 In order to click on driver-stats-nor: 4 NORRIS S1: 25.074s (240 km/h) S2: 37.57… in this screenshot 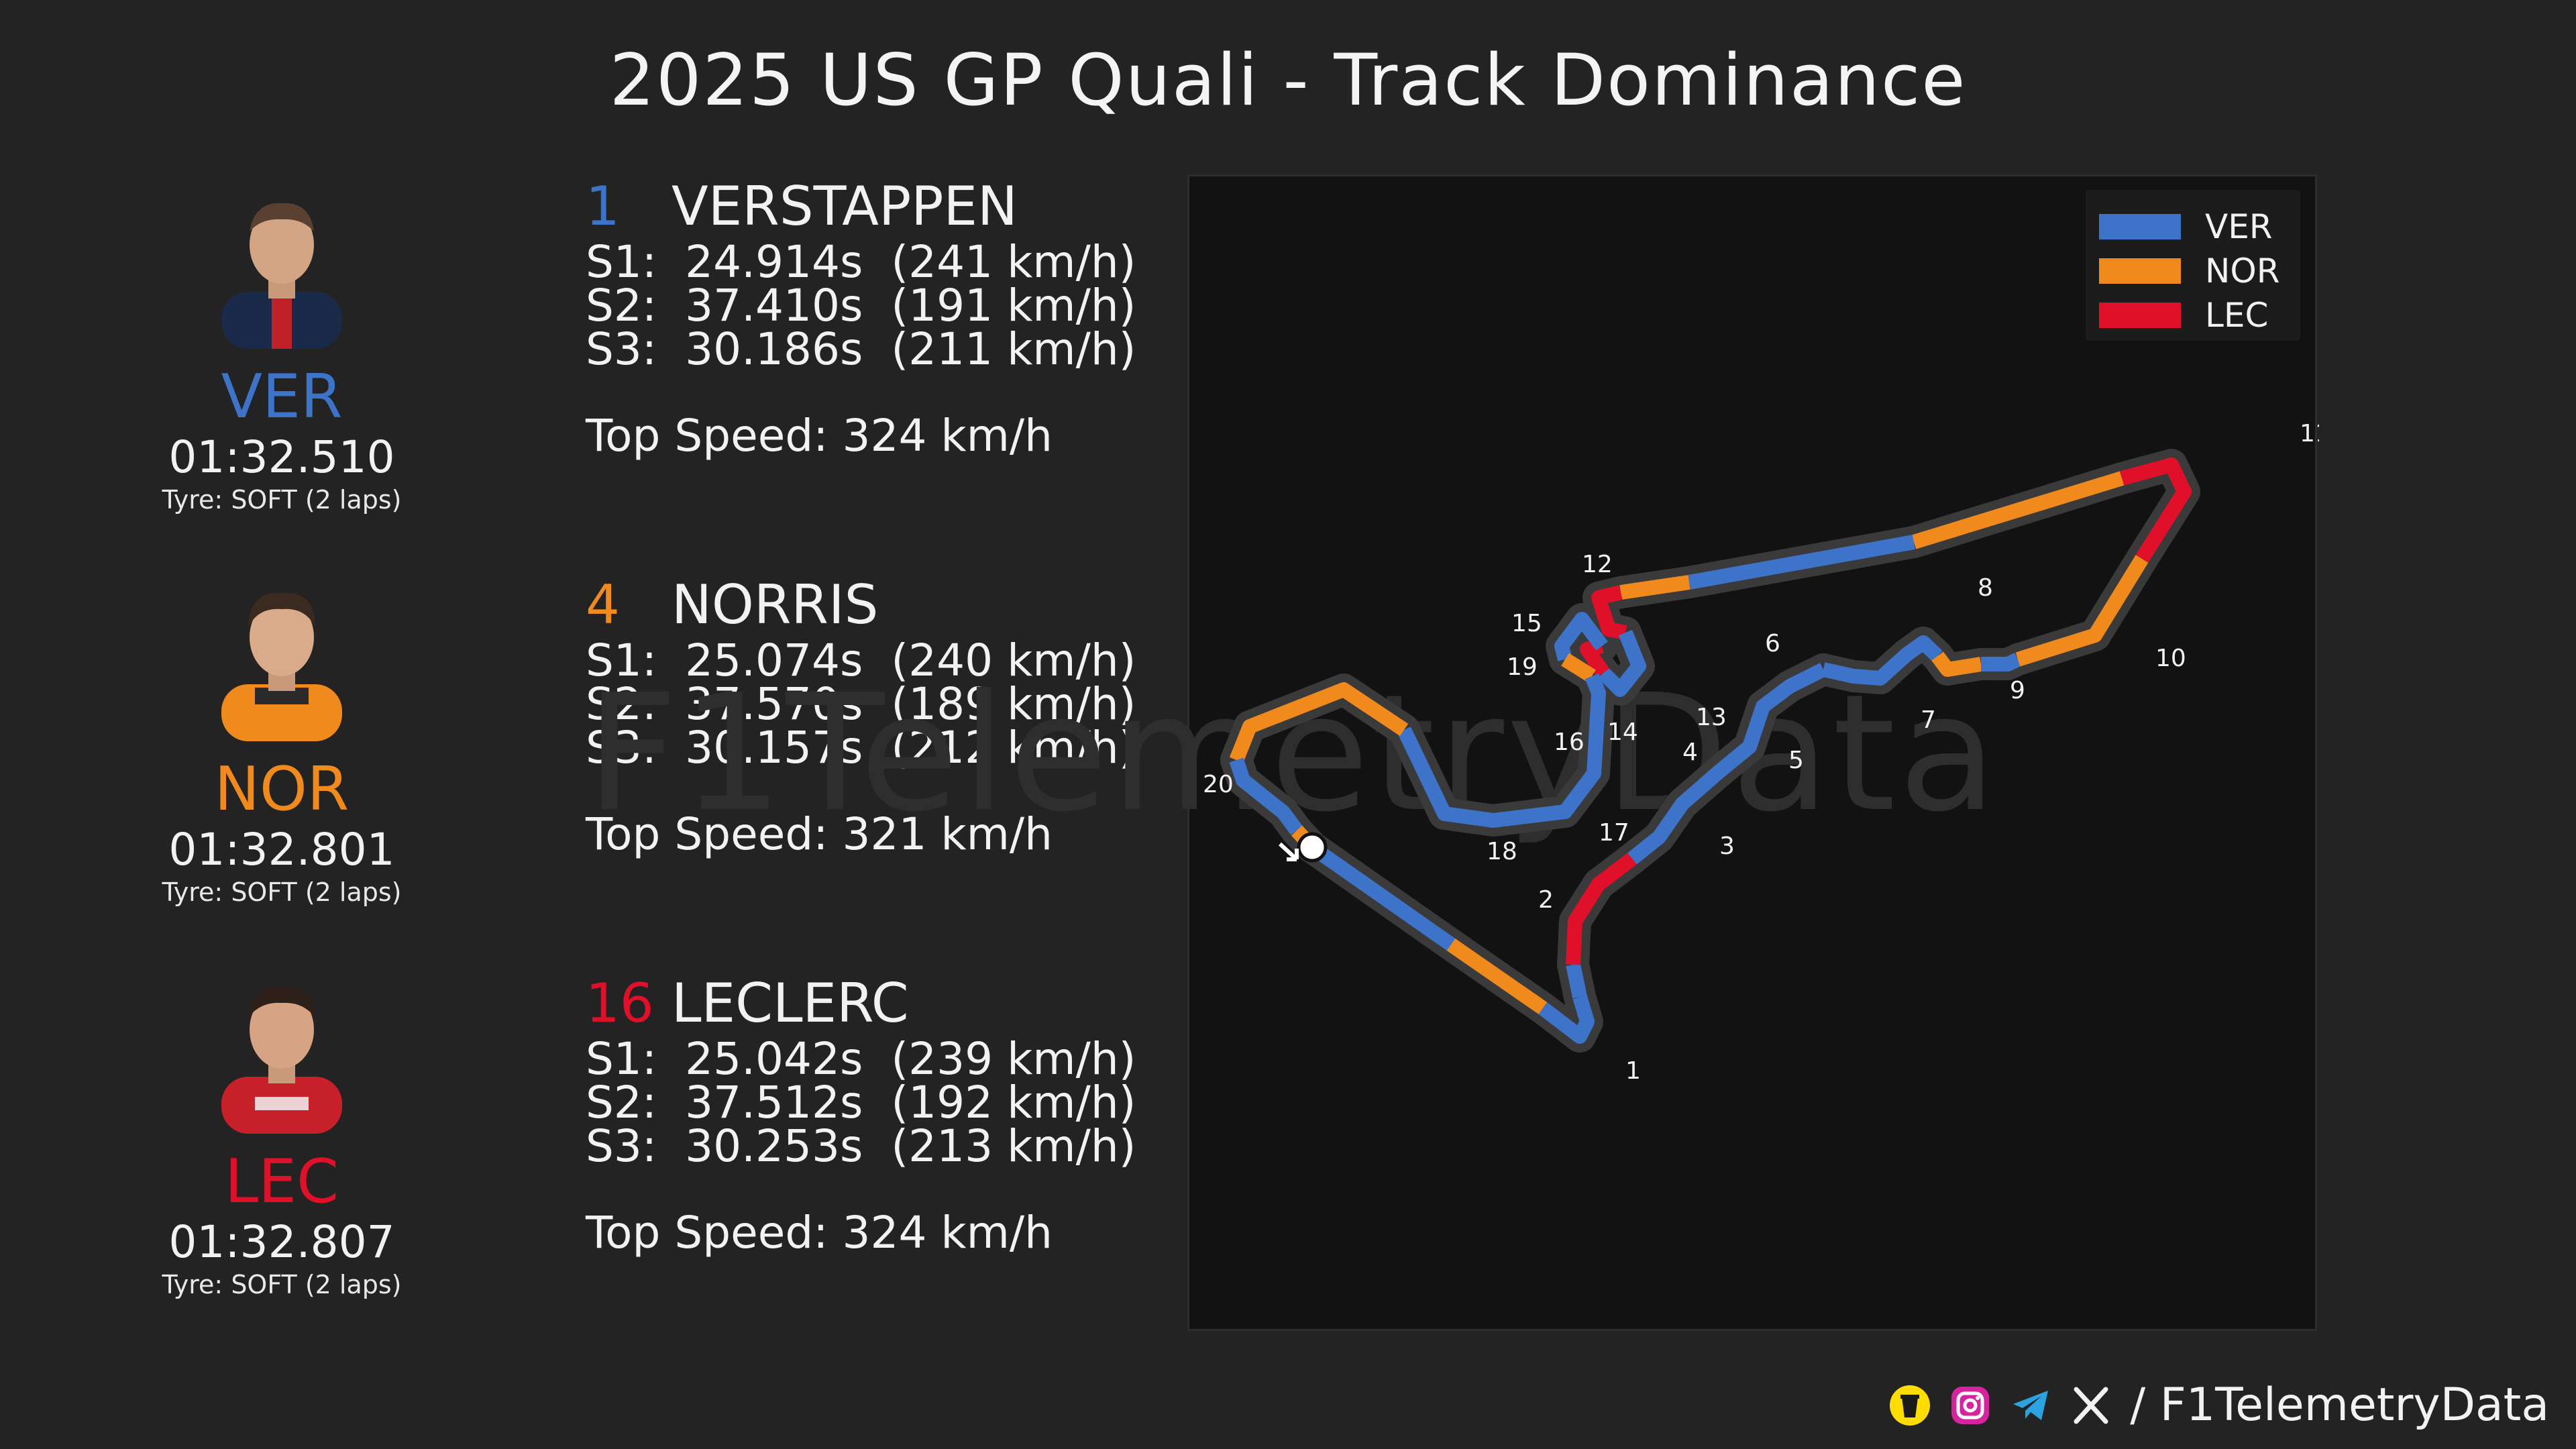, I will do `click(887, 715)`.